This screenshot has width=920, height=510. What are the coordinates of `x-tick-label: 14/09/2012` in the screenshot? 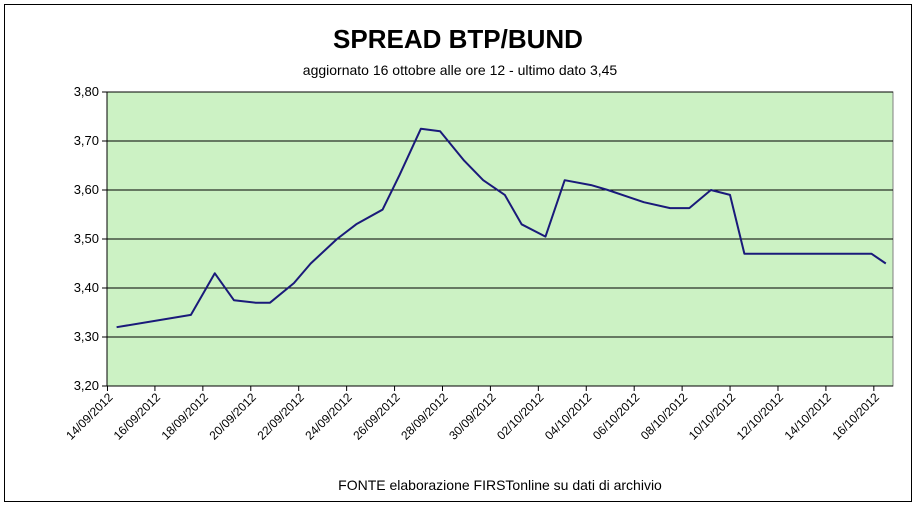 It's located at (89, 416).